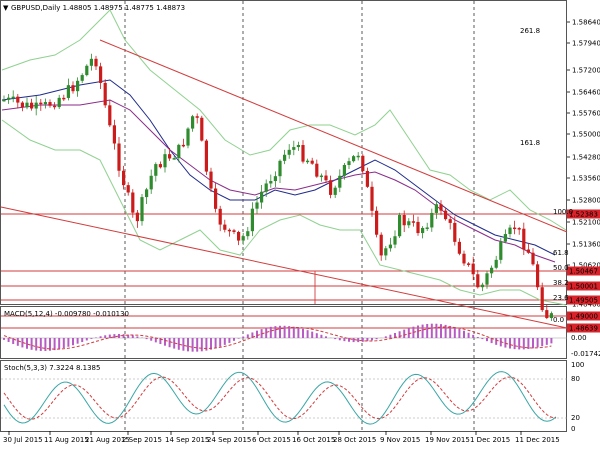 This screenshot has width=600, height=466. Describe the element at coordinates (280, 398) in the screenshot. I see `stoch-k-line` at that location.